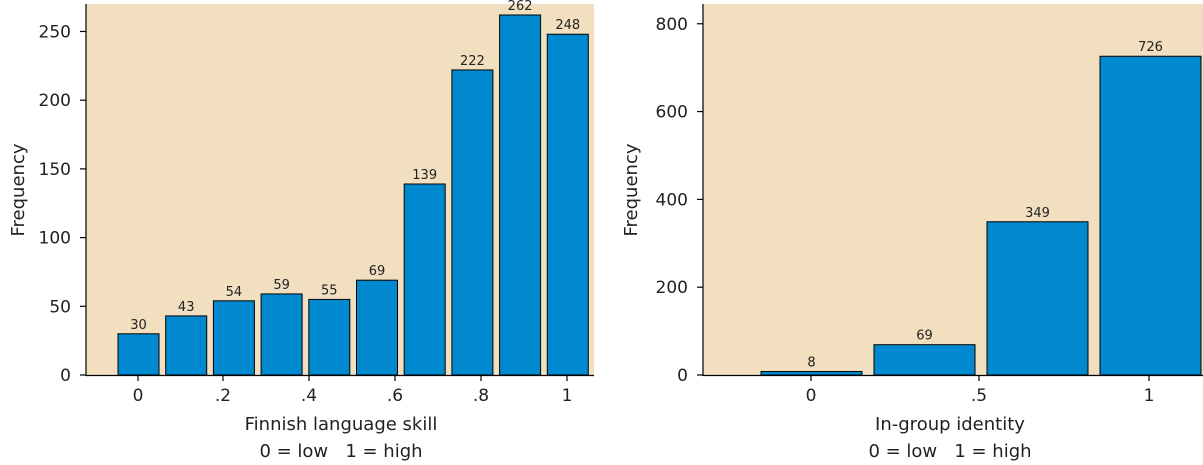  Describe the element at coordinates (672, 113) in the screenshot. I see `y-tick-label: 600` at that location.